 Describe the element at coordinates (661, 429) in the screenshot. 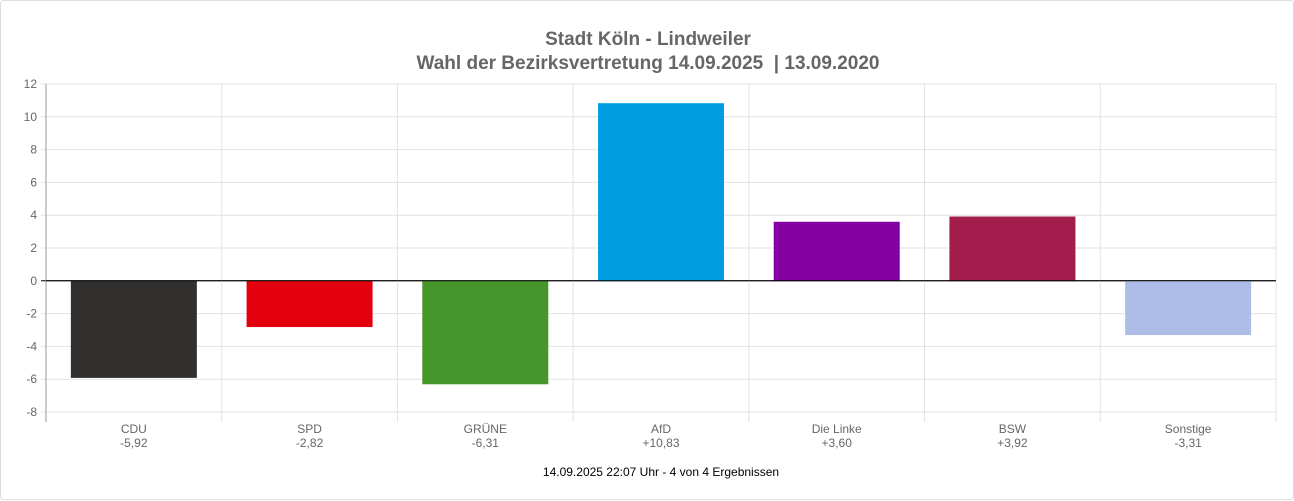

I see `x-tick-label: AfD` at that location.